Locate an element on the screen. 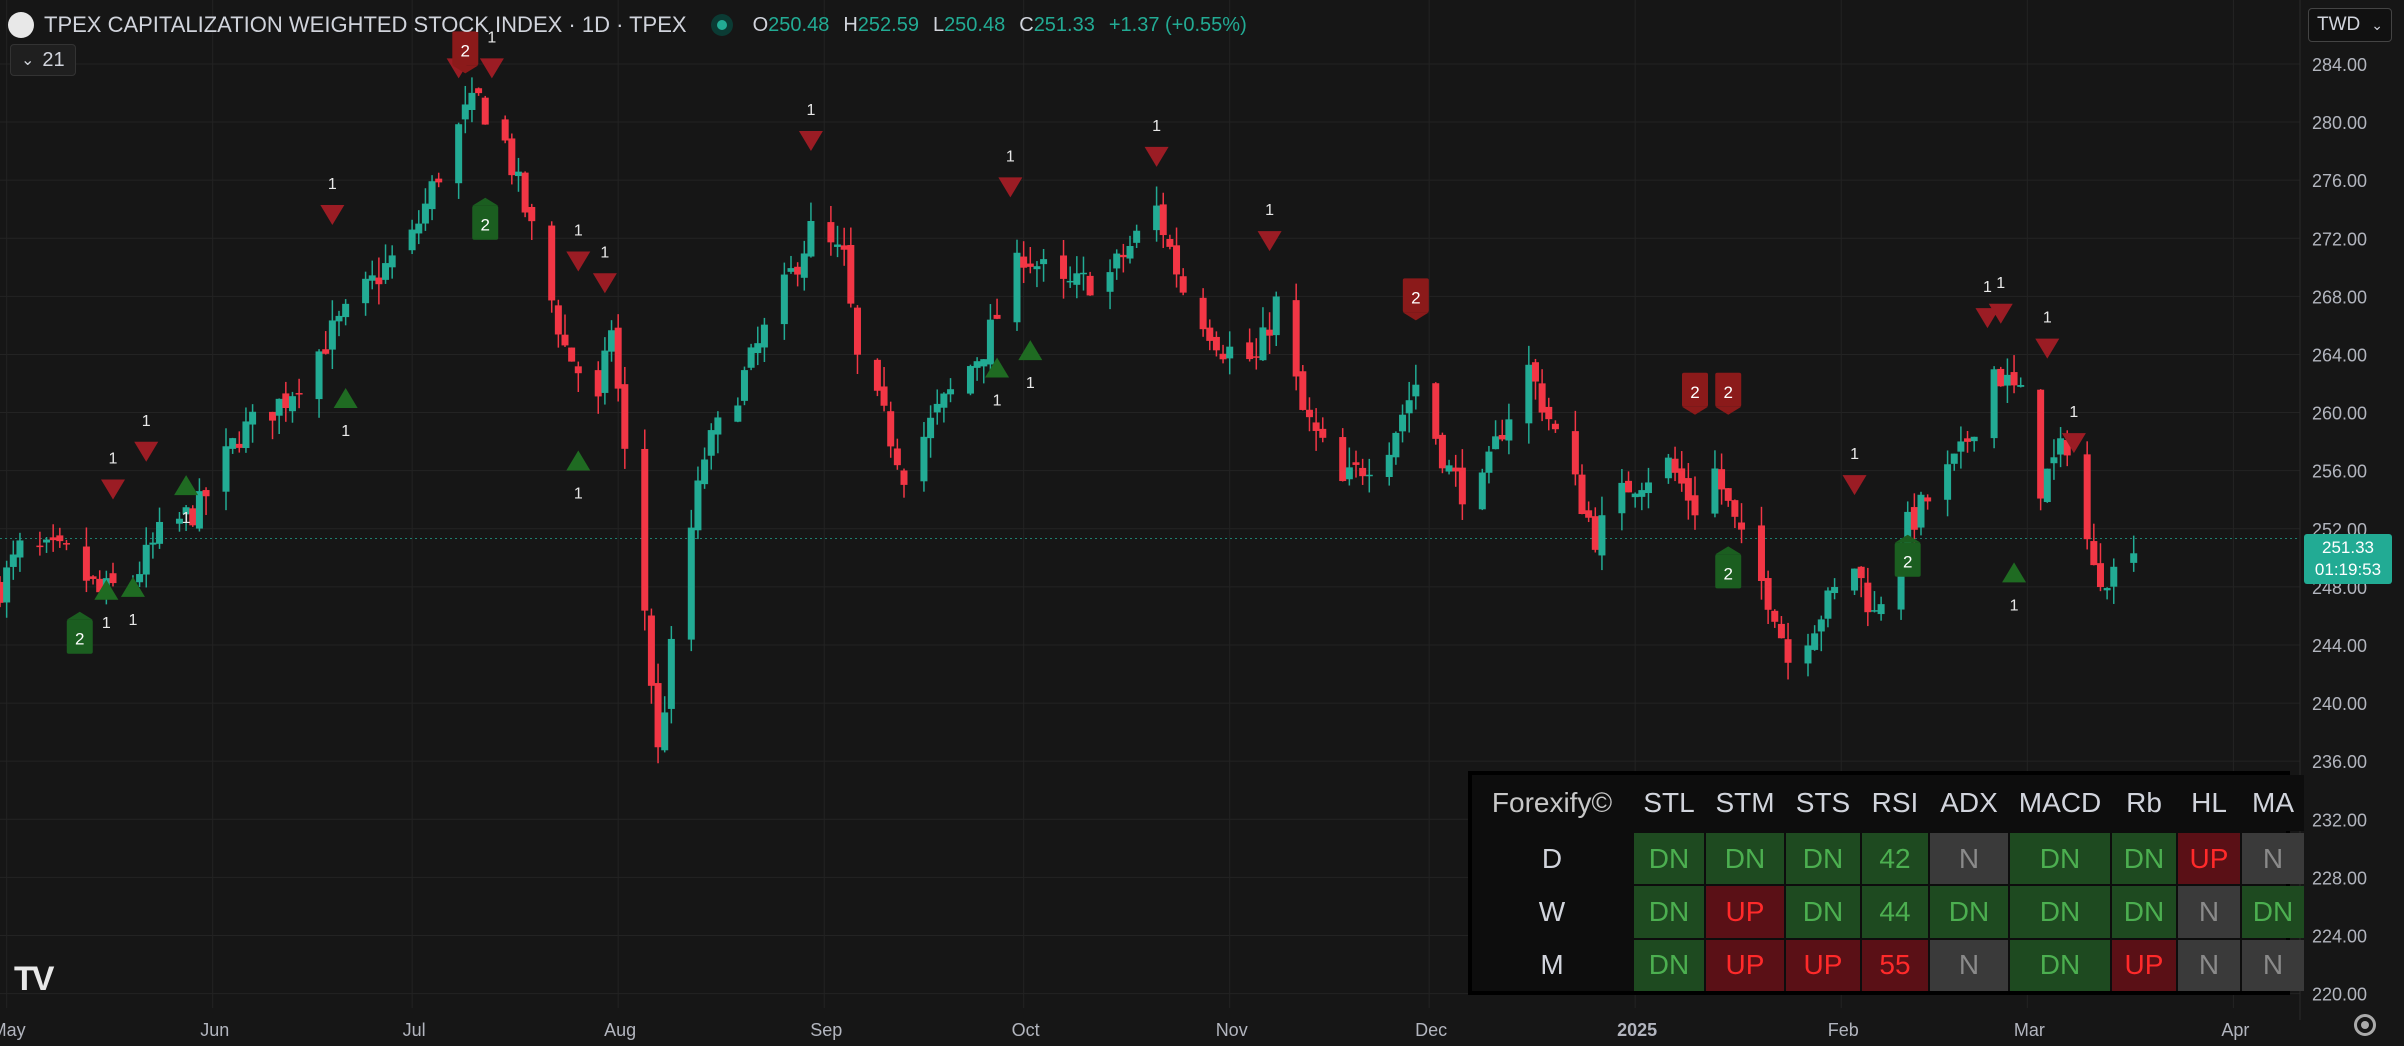 This screenshot has width=2404, height=1046. row-label: D is located at coordinates (1552, 859).